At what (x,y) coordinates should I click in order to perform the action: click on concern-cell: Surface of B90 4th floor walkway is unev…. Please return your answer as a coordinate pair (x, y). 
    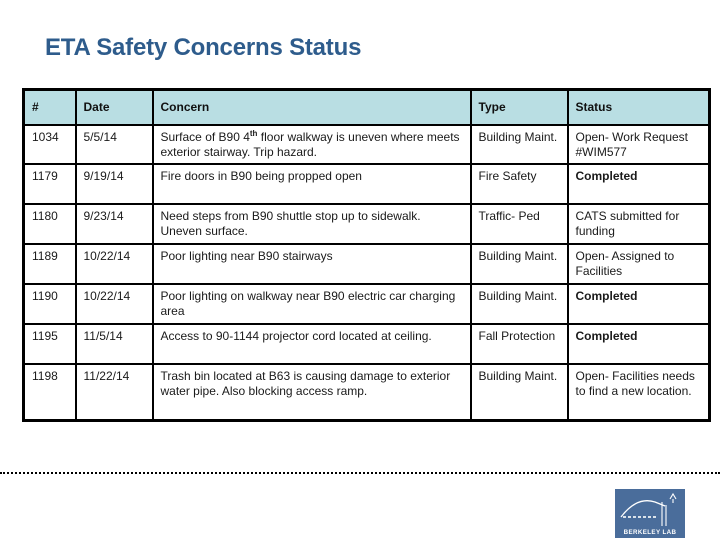
    Looking at the image, I should click on (311, 144).